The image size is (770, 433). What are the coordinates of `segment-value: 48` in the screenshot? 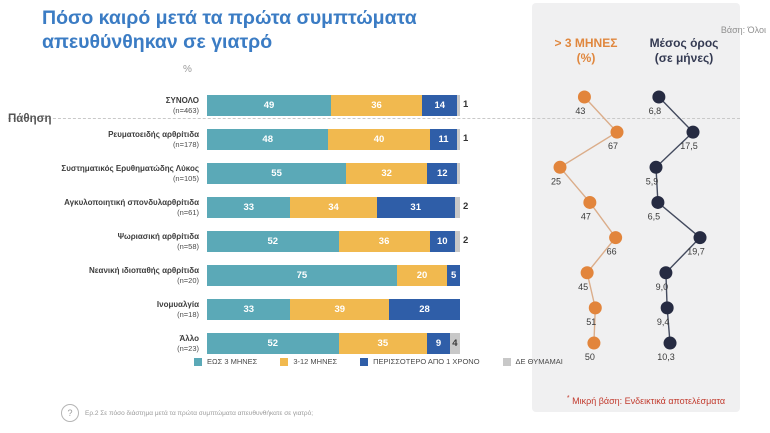 It's located at (267, 139).